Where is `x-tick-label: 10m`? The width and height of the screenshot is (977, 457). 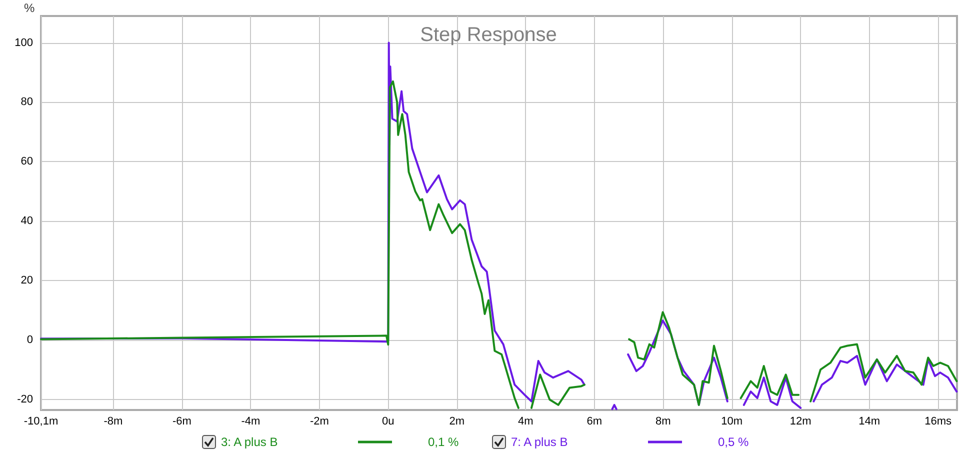
x-tick-label: 10m is located at coordinates (732, 422).